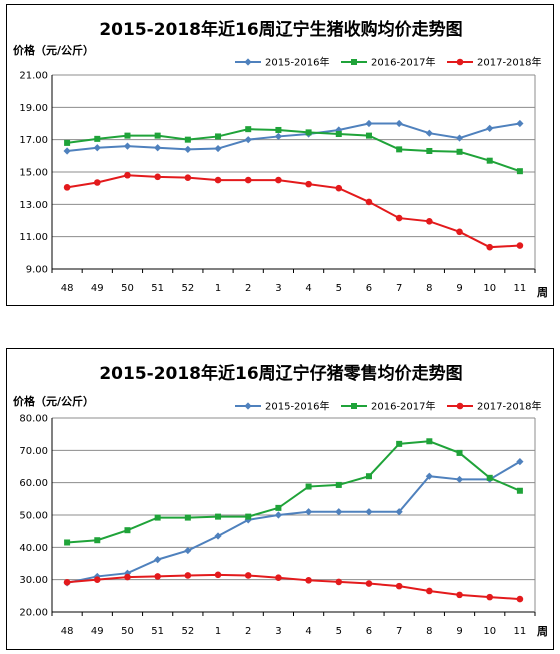 This screenshot has height=654, width=560. I want to click on x-tick-label: 9, so click(459, 288).